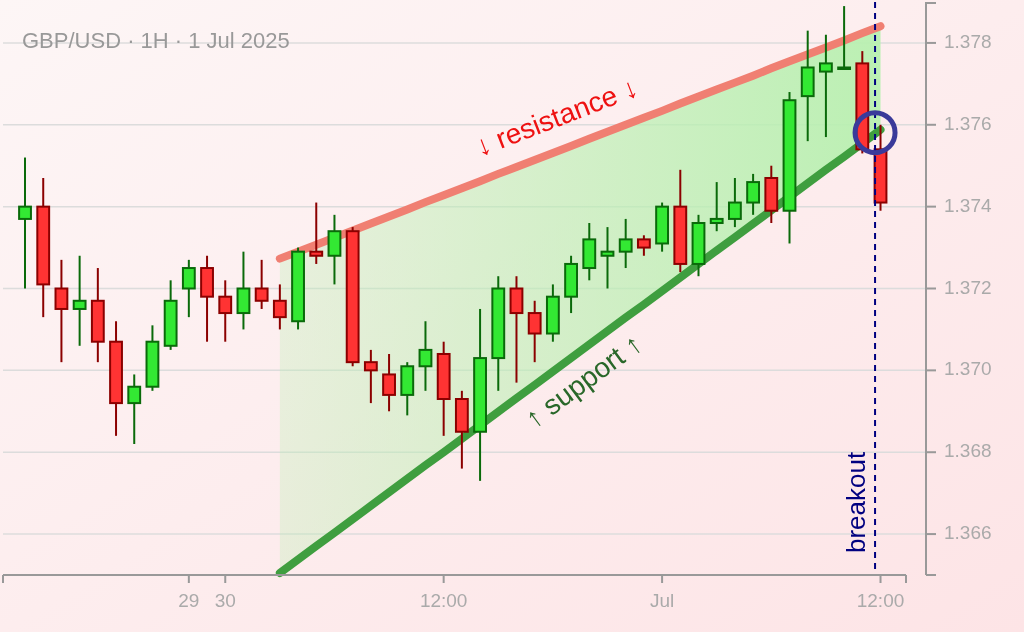 The image size is (1024, 632). I want to click on text: GBP/USD · 1H · 1 Jul 2025, so click(156, 40).